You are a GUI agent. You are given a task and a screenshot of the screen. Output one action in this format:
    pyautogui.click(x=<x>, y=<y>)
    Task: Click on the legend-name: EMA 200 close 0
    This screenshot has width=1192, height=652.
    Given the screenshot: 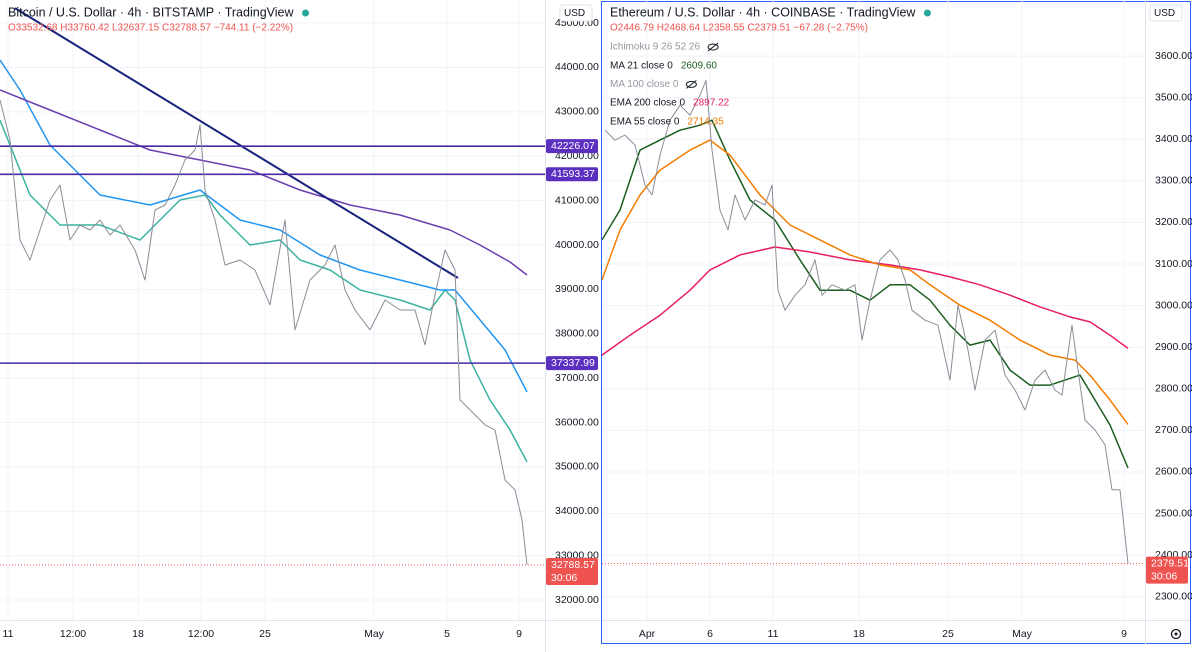 What is the action you would take?
    pyautogui.click(x=647, y=103)
    